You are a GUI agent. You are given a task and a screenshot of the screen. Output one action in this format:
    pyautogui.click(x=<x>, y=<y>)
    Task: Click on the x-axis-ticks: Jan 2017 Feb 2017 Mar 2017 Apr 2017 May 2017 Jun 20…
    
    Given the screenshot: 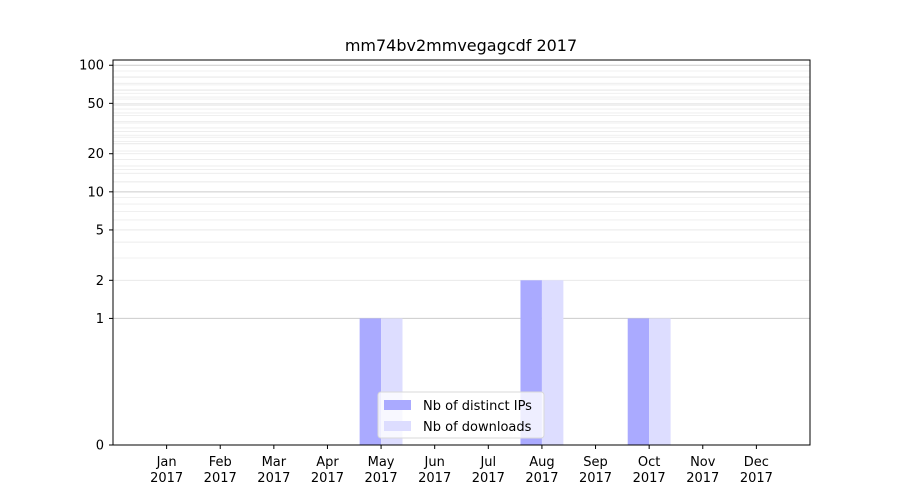 What is the action you would take?
    pyautogui.click(x=461, y=465)
    